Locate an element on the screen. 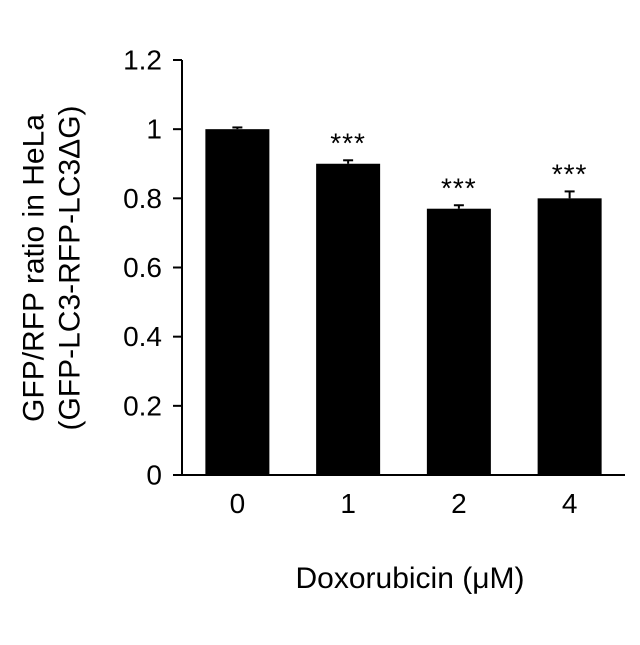 This screenshot has height=645, width=640. y-tick-label: 1 is located at coordinates (154, 129).